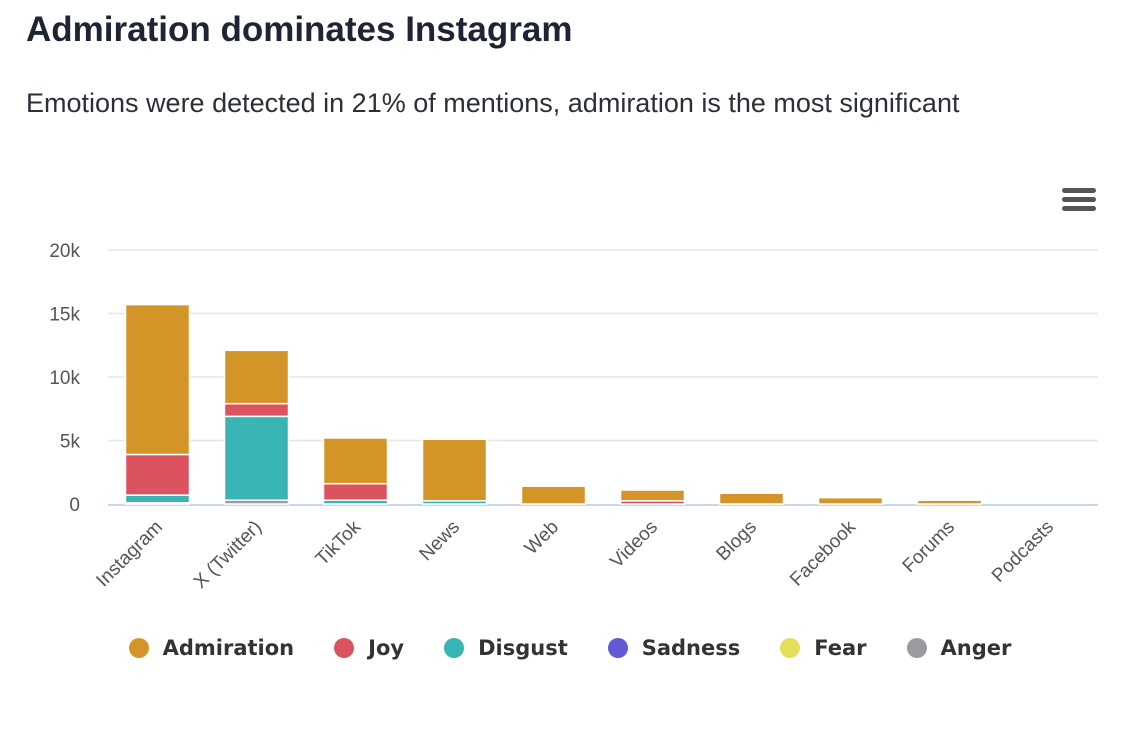 Image resolution: width=1140 pixels, height=731 pixels. I want to click on legend-item-admiration: Admiration, so click(211, 648).